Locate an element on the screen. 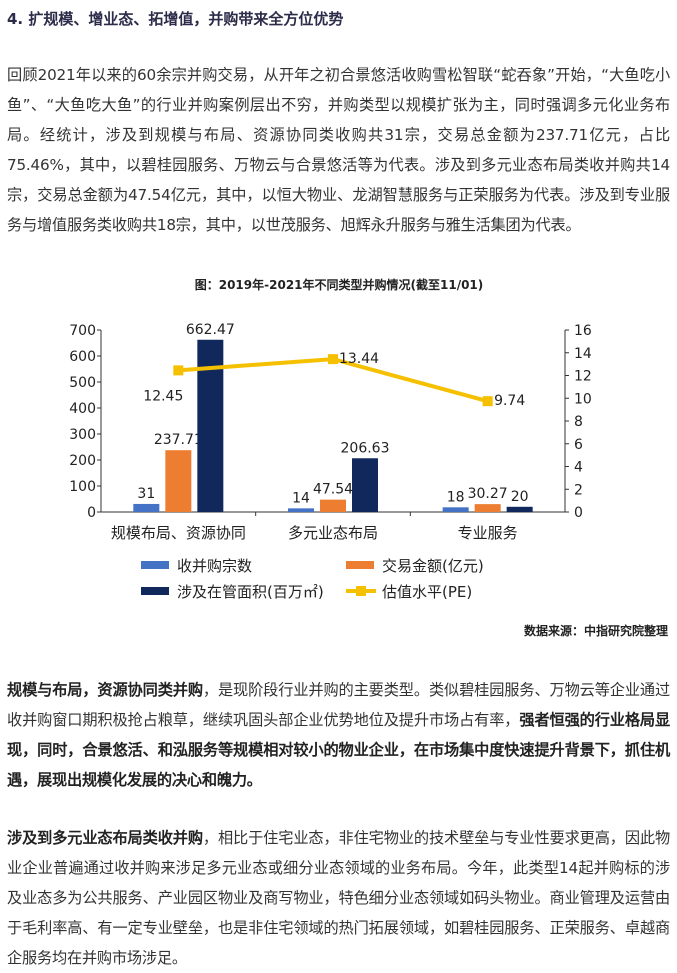 This screenshot has height=973, width=677. bar-value-label: 31 is located at coordinates (146, 494).